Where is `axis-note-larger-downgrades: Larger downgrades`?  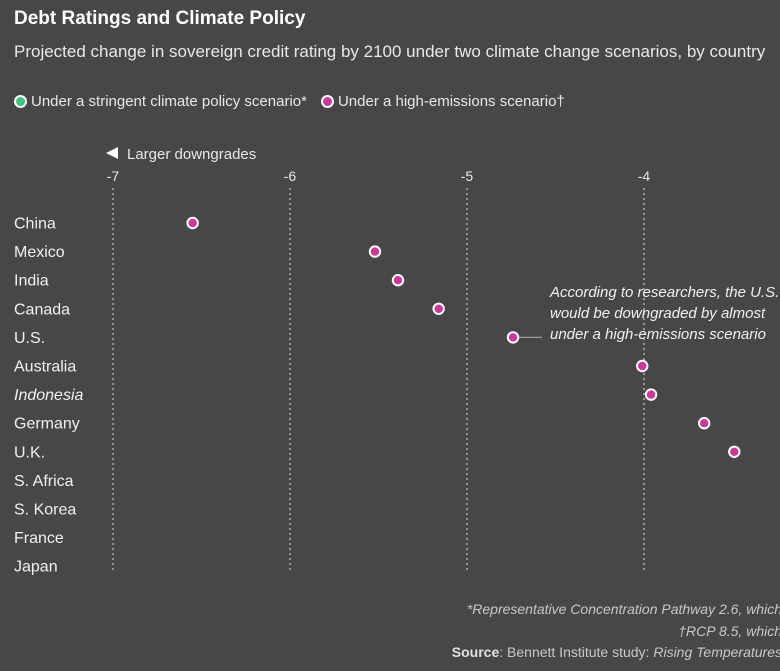
axis-note-larger-downgrades: Larger downgrades is located at coordinates (191, 154).